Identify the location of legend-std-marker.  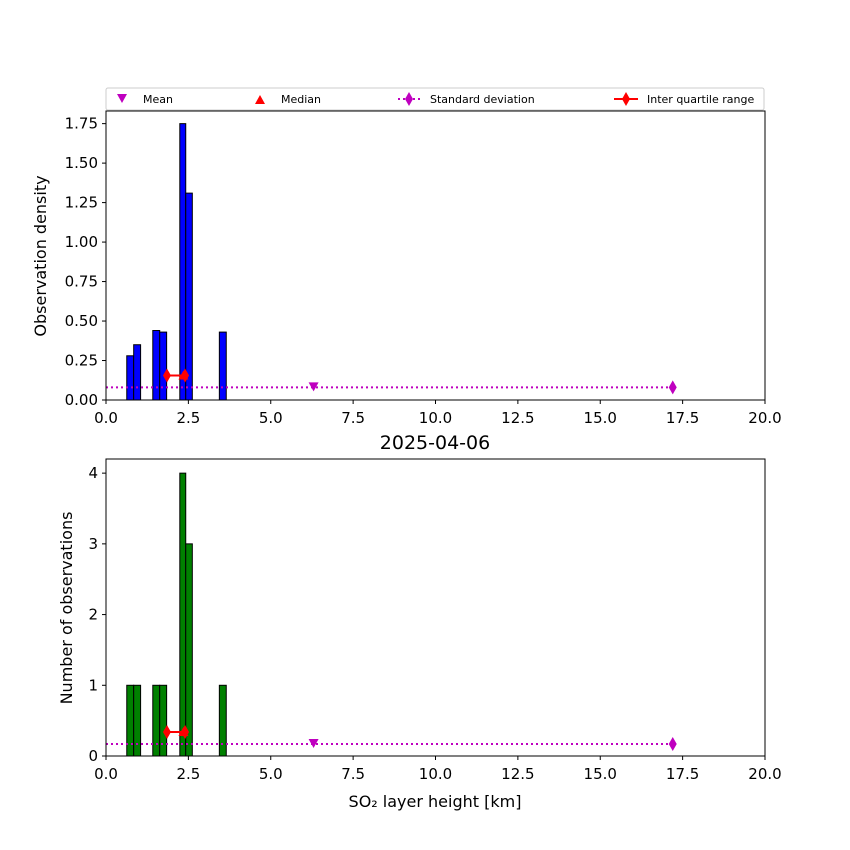
(409, 99).